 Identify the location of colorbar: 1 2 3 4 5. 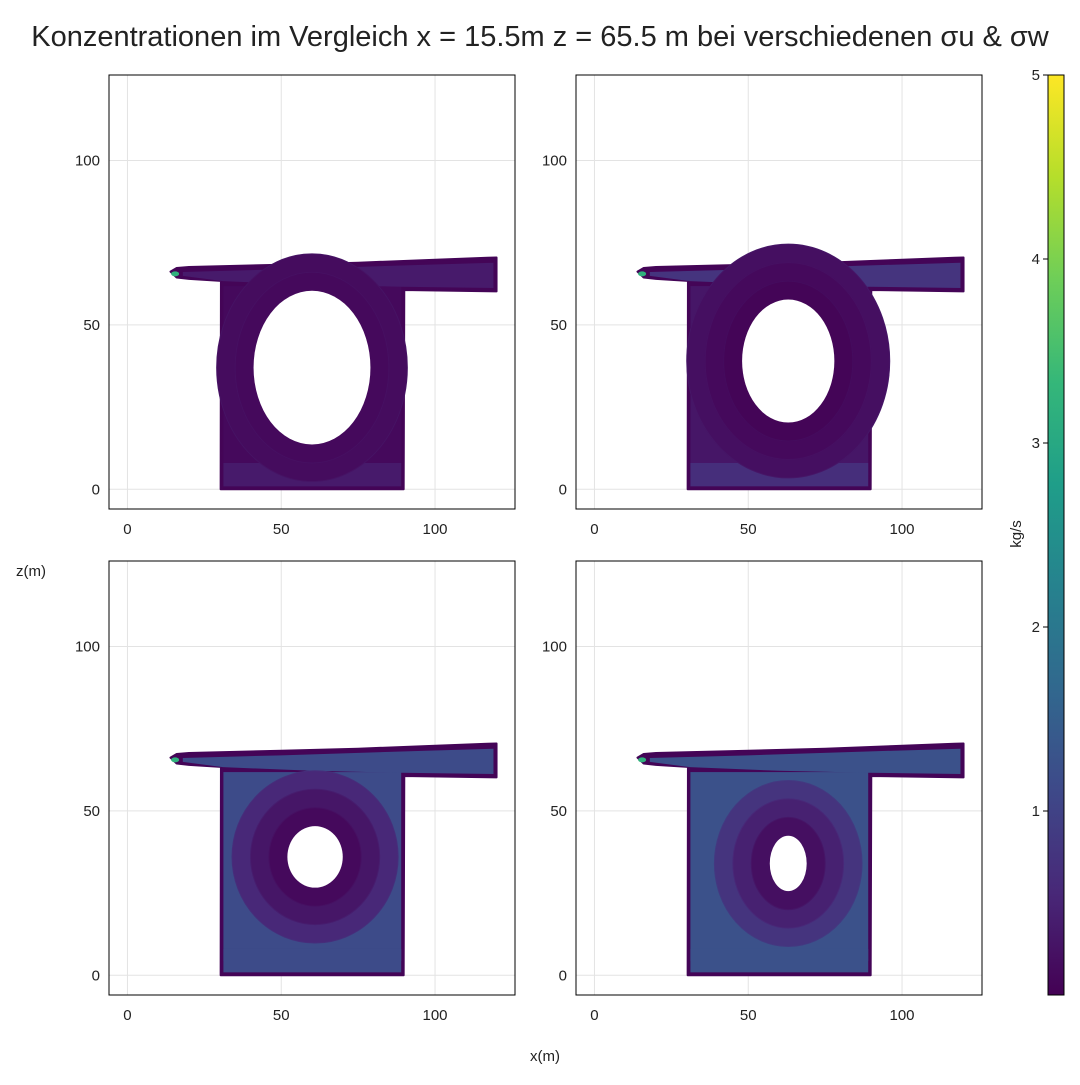
(1048, 531).